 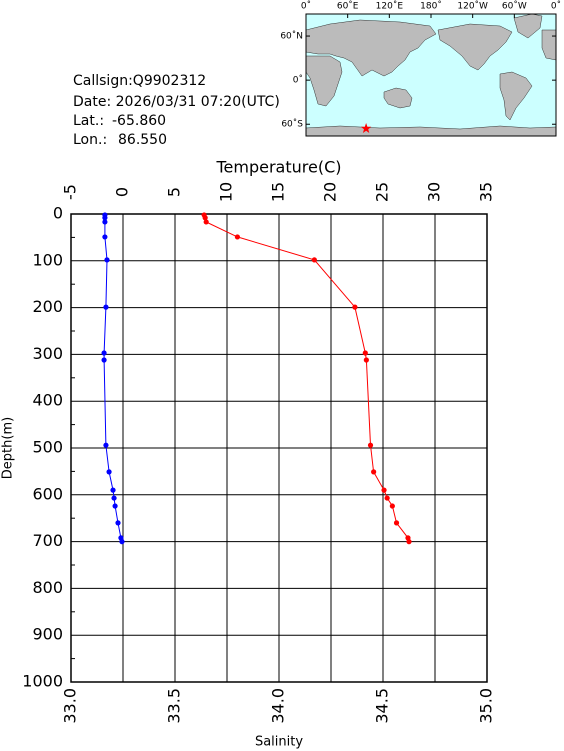 I want to click on lat: -65.860, so click(x=139, y=121).